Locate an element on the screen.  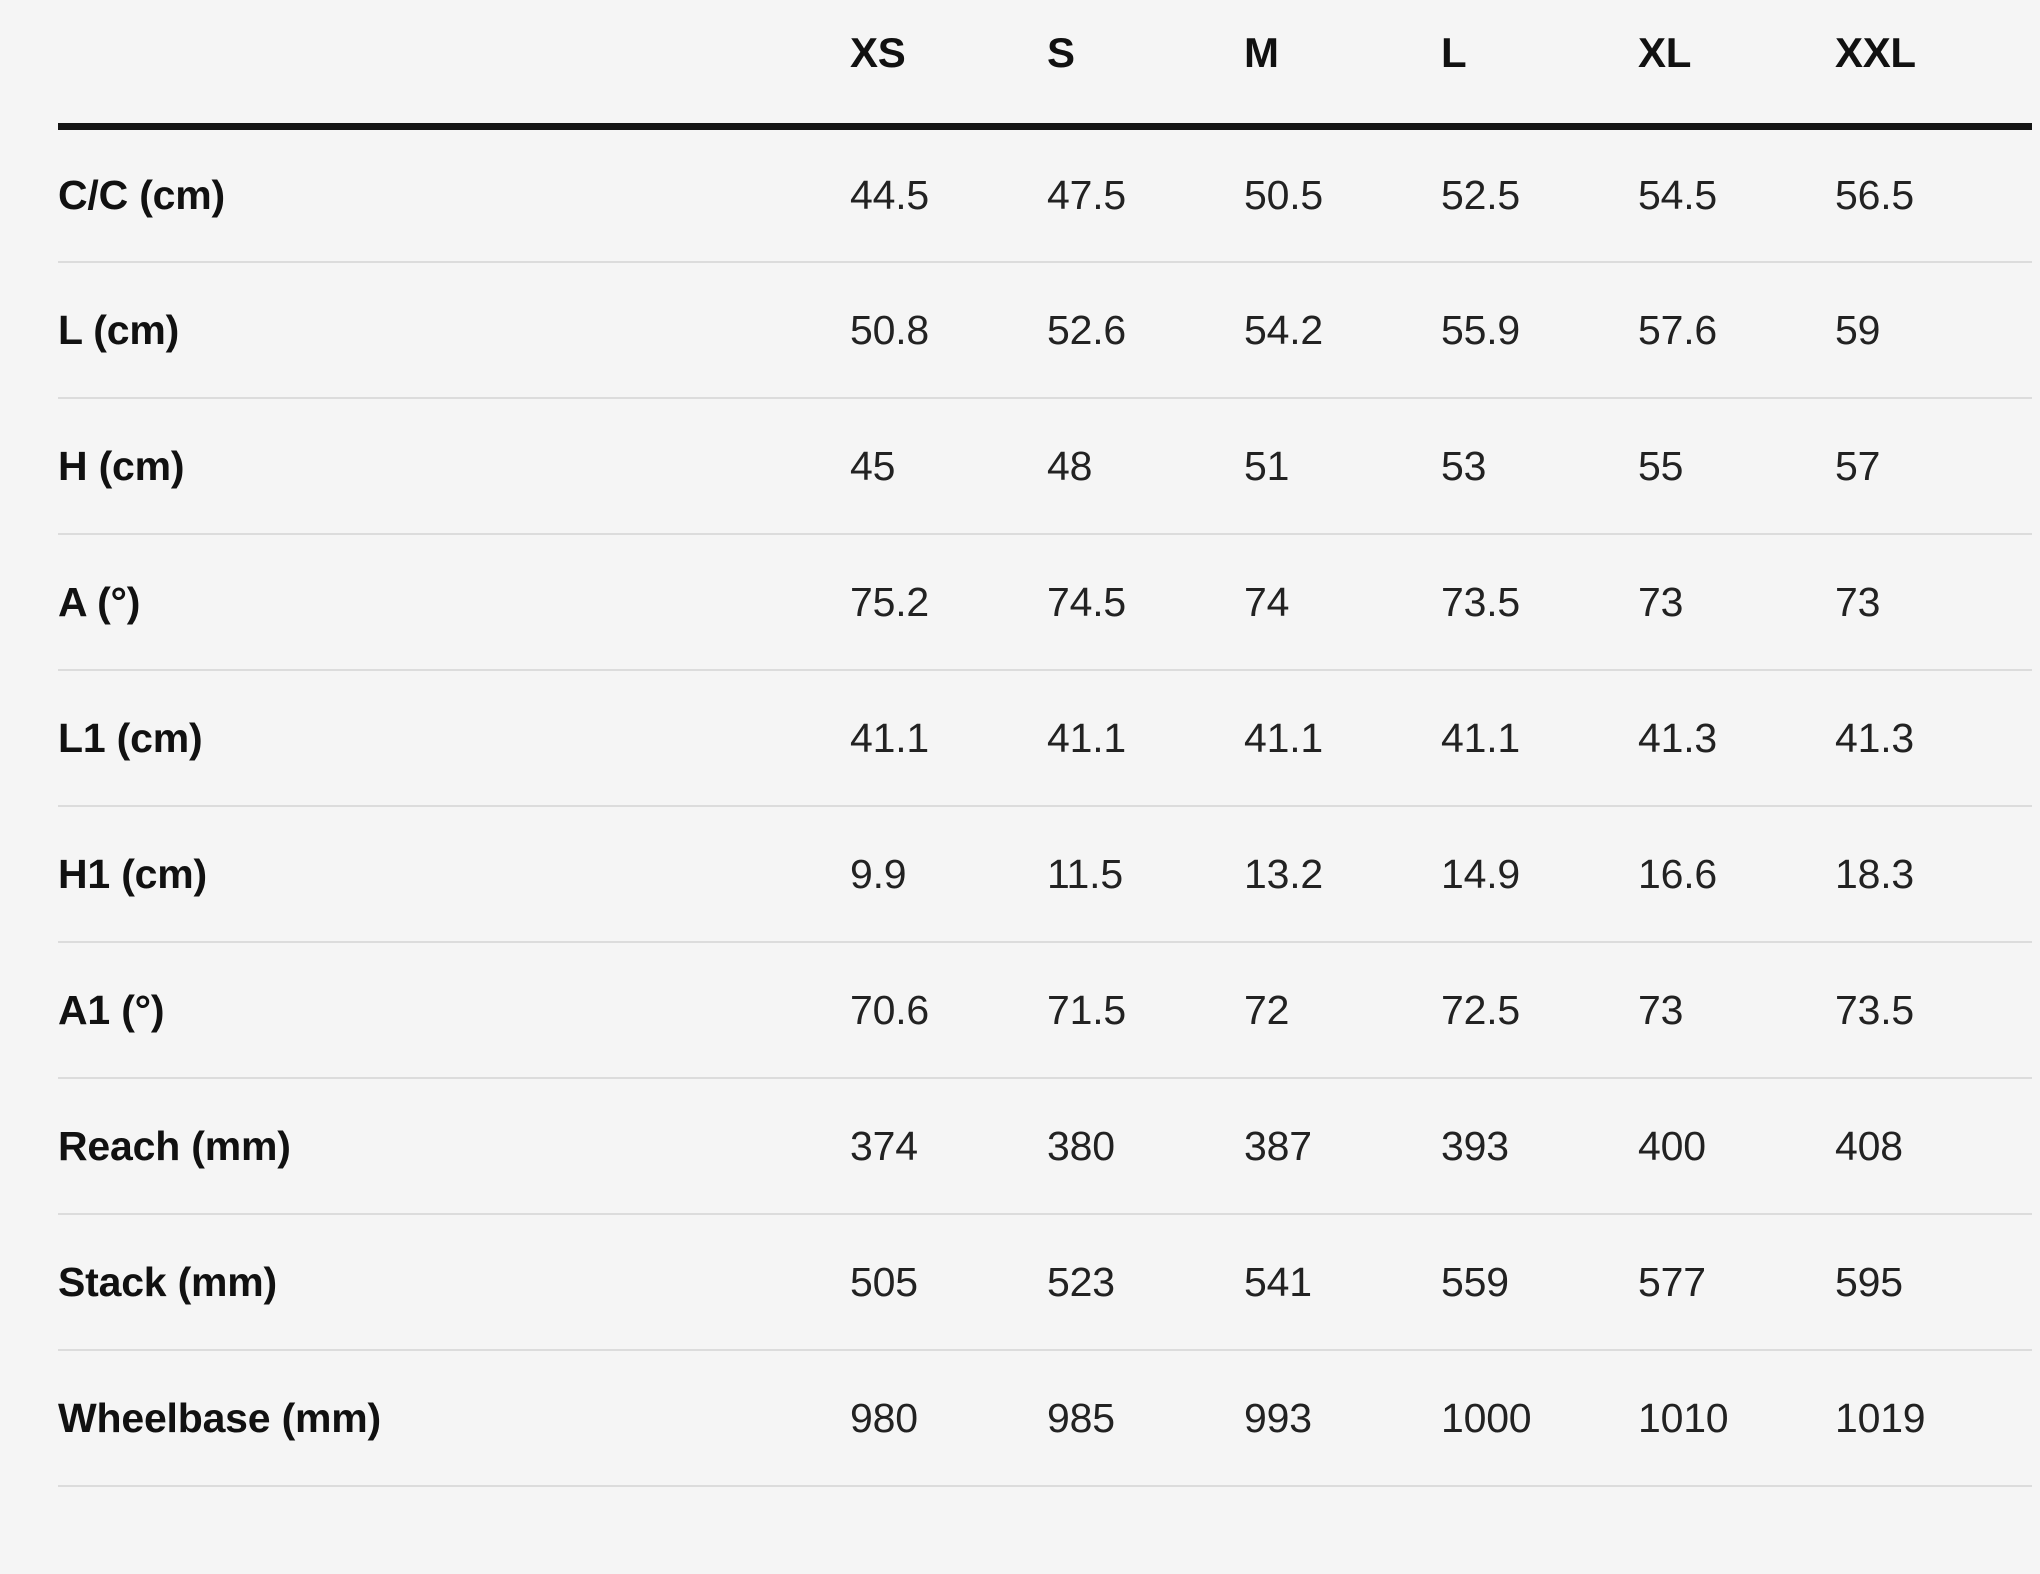
table-row: A (°) 75.2 74.5 74 73.5 73 73 is located at coordinates (1045, 602).